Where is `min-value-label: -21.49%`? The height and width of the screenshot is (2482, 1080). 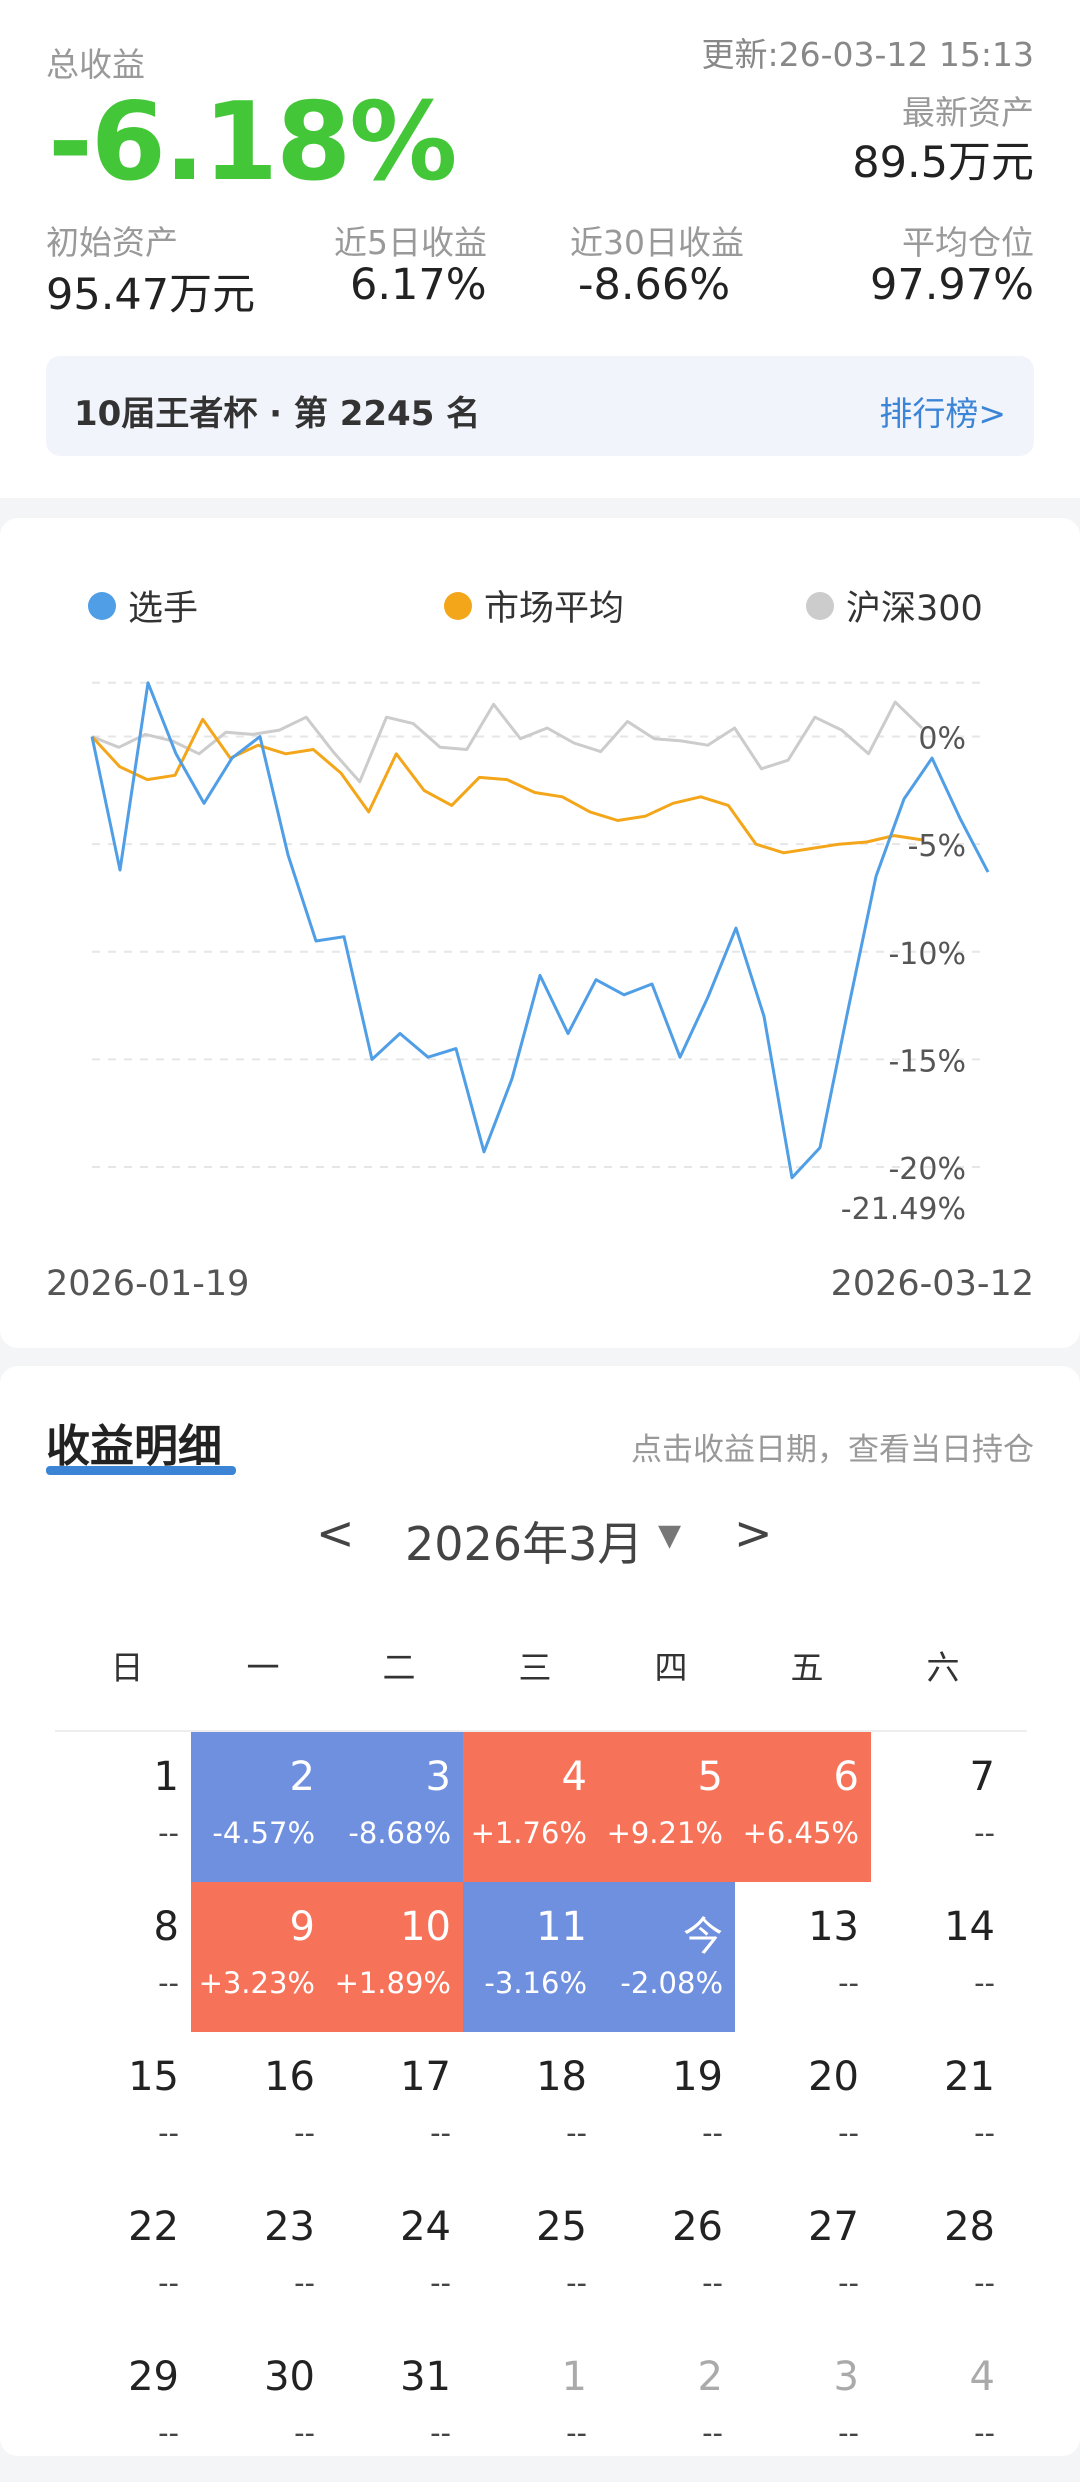
min-value-label: -21.49% is located at coordinates (903, 1209).